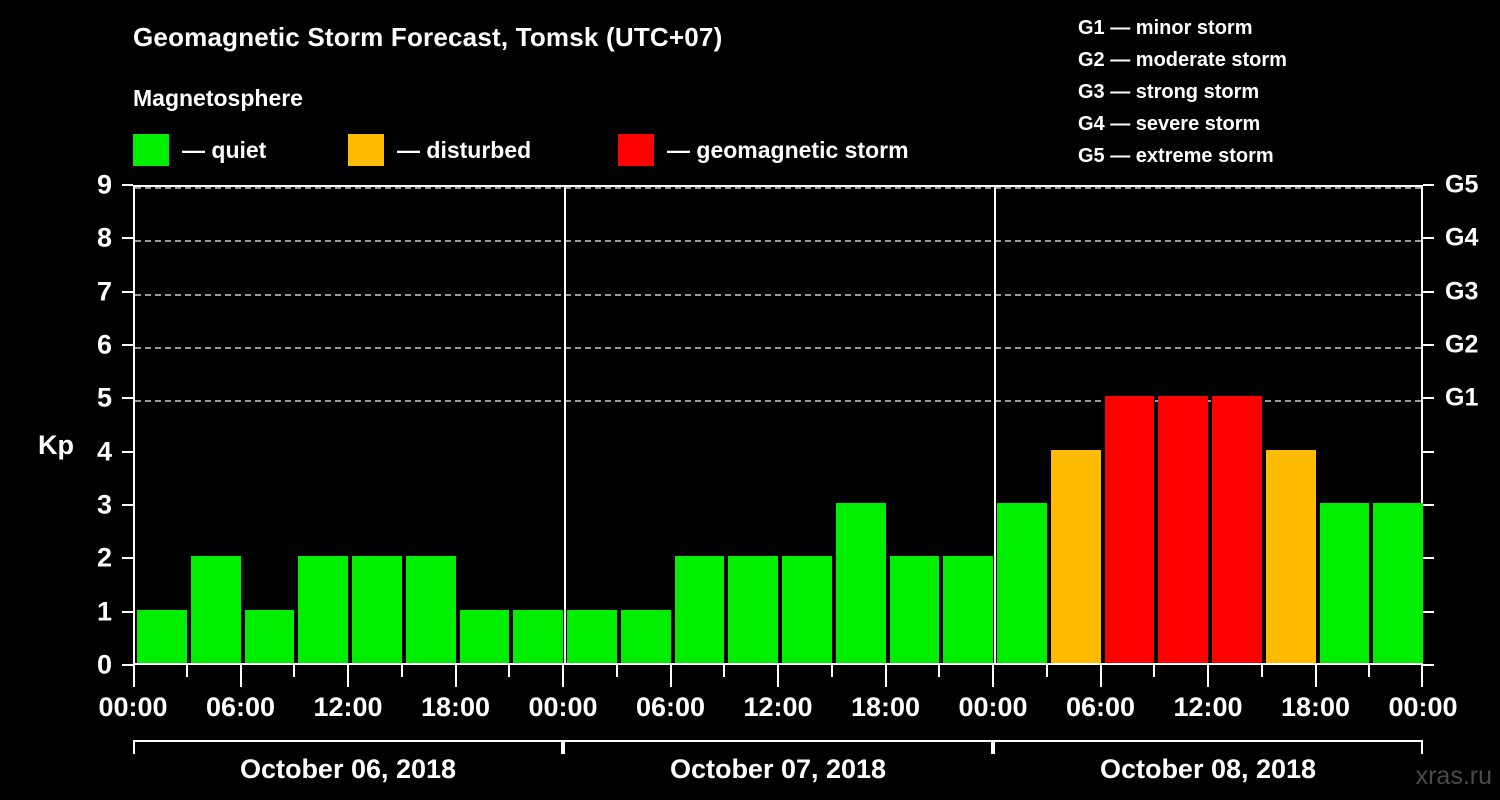 This screenshot has width=1500, height=800. Describe the element at coordinates (995, 425) in the screenshot. I see `day-separator-48h` at that location.